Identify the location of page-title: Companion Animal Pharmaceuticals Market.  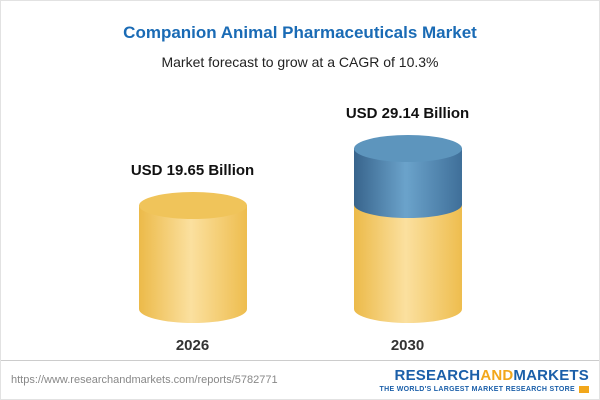
(300, 32).